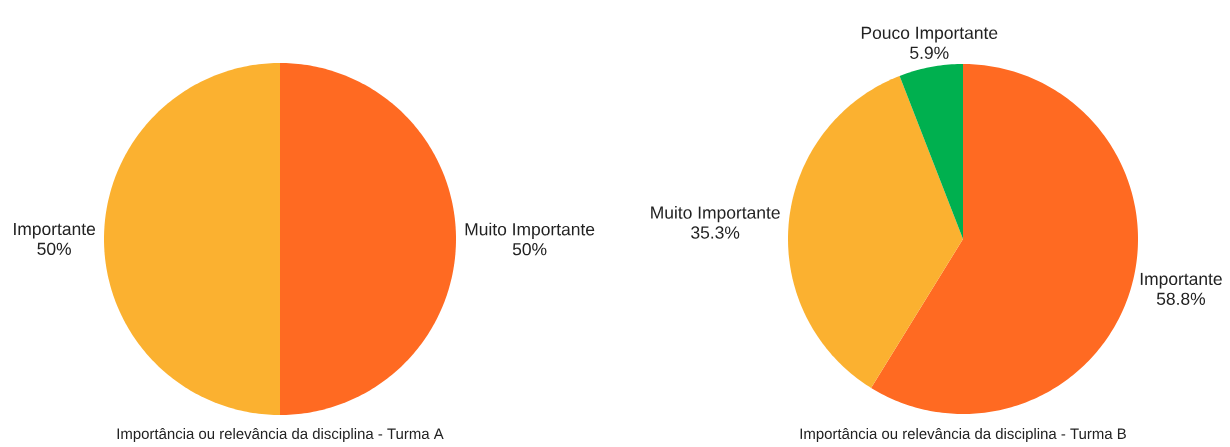 Image resolution: width=1230 pixels, height=447 pixels. Describe the element at coordinates (715, 232) in the screenshot. I see `data-label: 35.3%` at that location.